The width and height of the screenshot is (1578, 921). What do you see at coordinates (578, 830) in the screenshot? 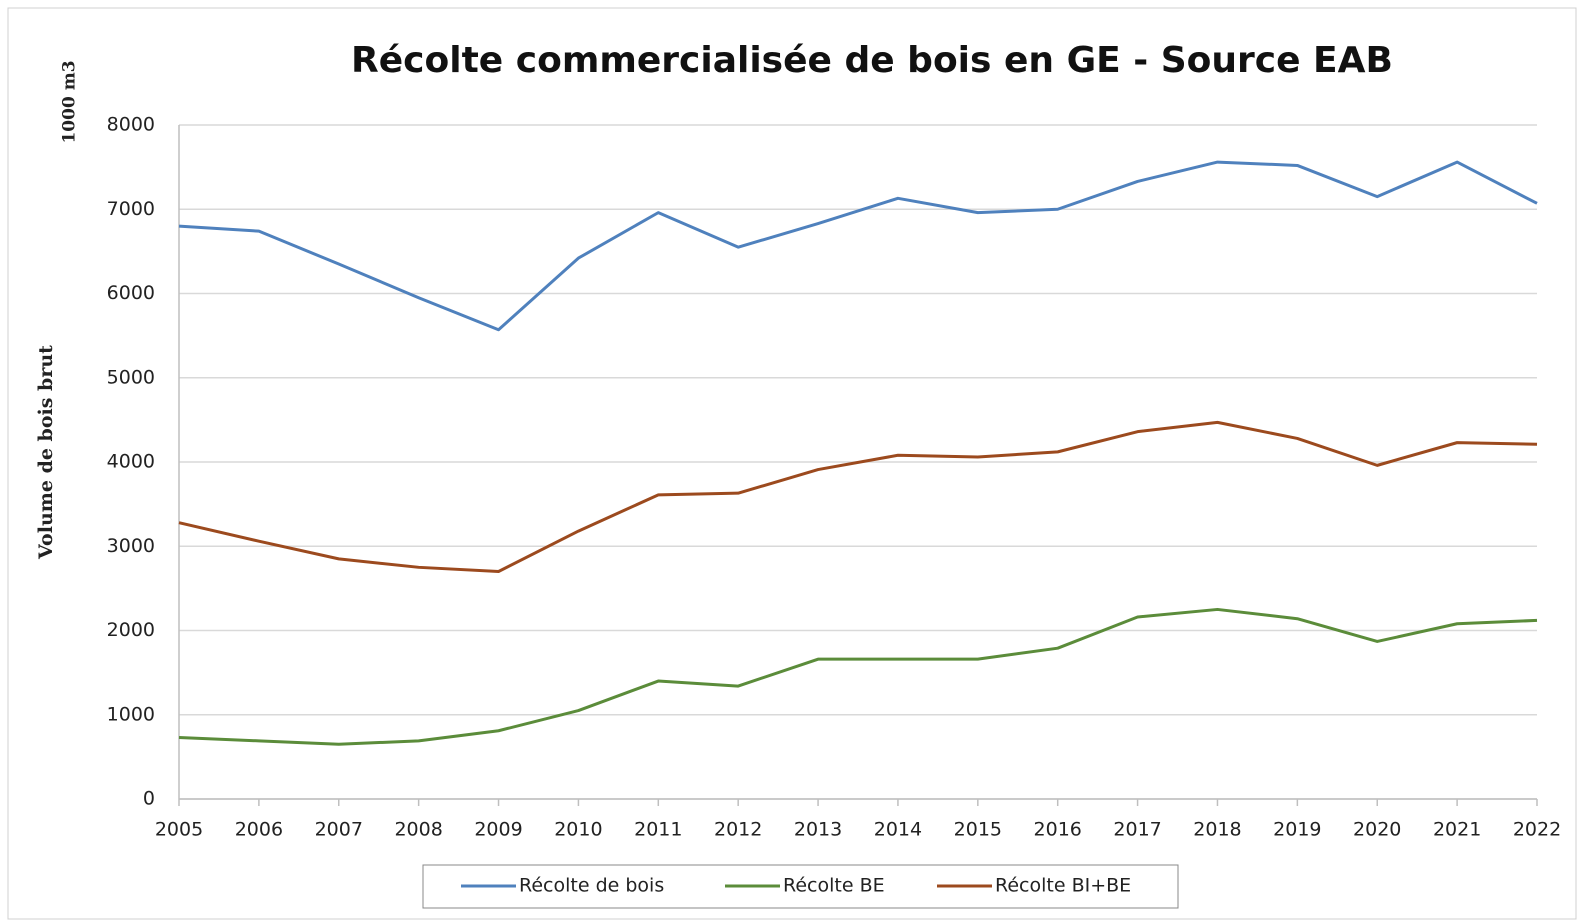
I see `x-tick-label: 2010` at bounding box center [578, 830].